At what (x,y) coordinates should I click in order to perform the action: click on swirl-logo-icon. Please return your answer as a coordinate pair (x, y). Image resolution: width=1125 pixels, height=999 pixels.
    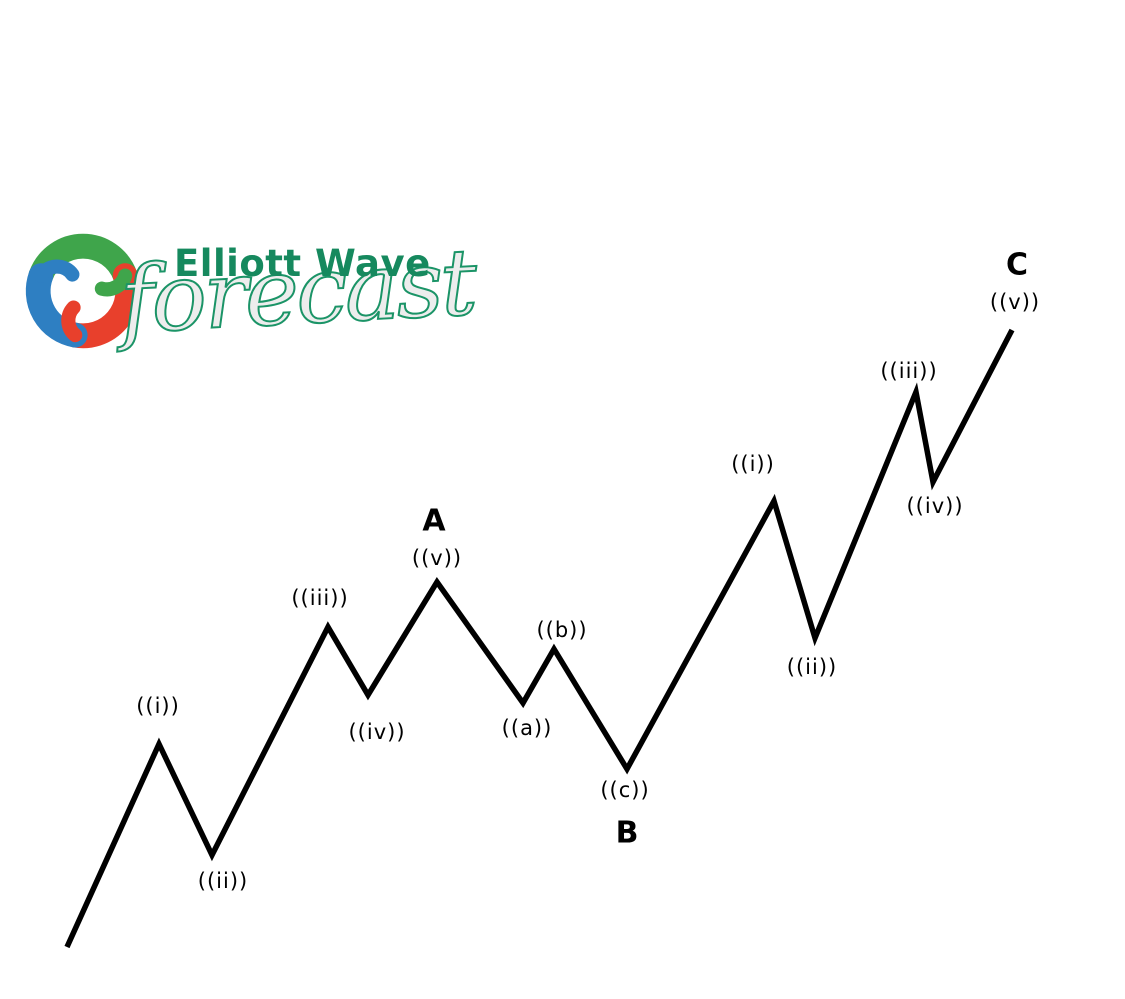
    Looking at the image, I should click on (83, 291).